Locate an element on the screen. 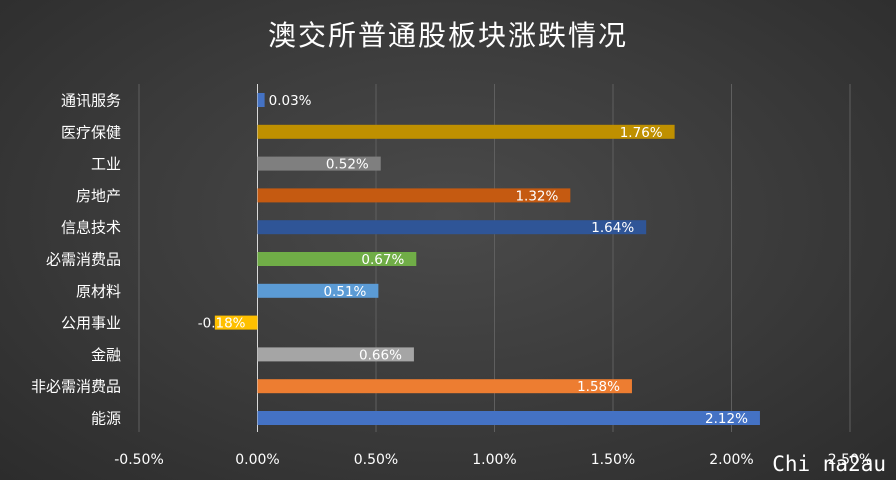 The height and width of the screenshot is (480, 896). category-label: 必需消费品 is located at coordinates (83, 260).